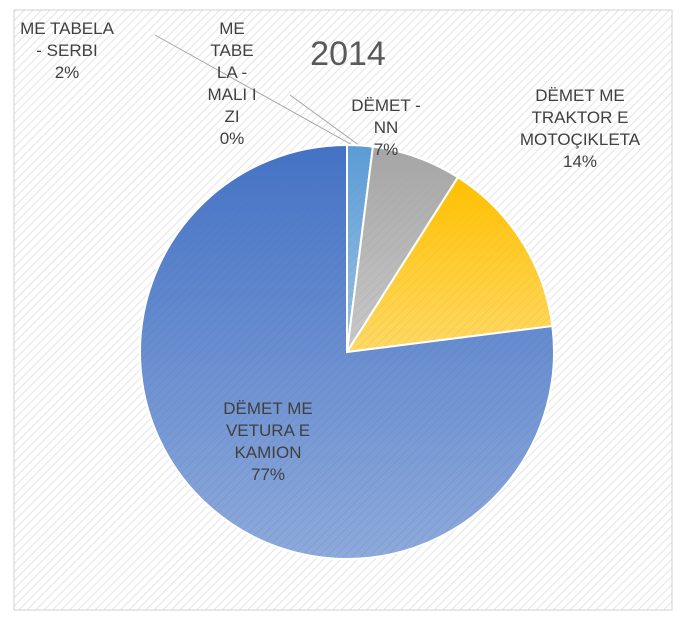 The width and height of the screenshot is (688, 624). I want to click on value-label: 77%, so click(268, 474).